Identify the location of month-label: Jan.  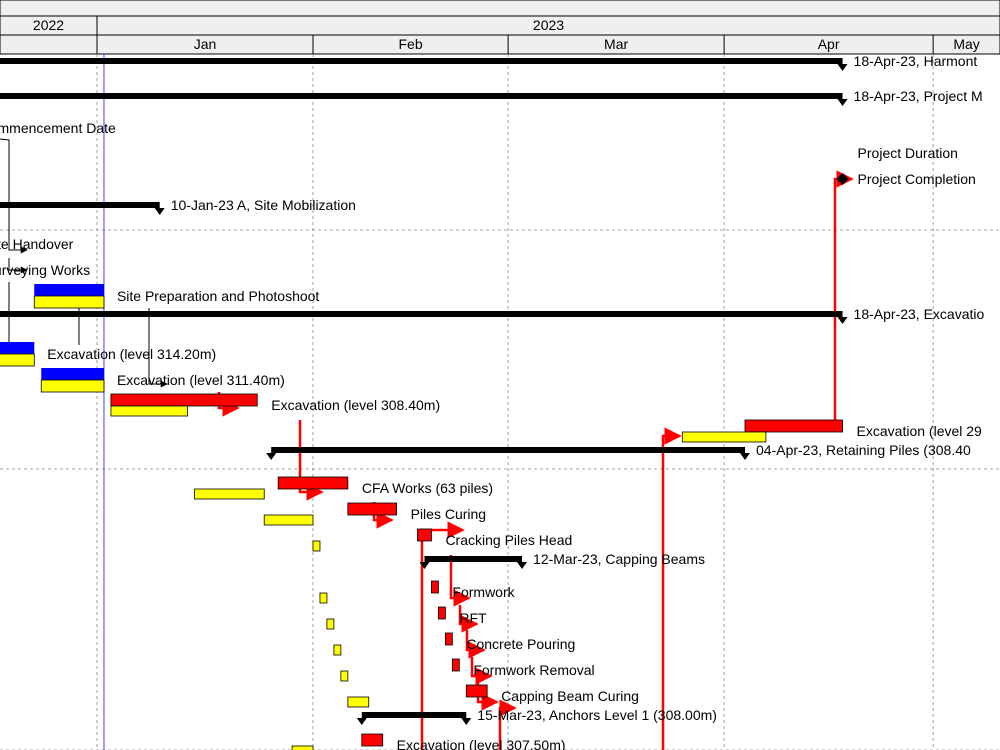
(205, 44).